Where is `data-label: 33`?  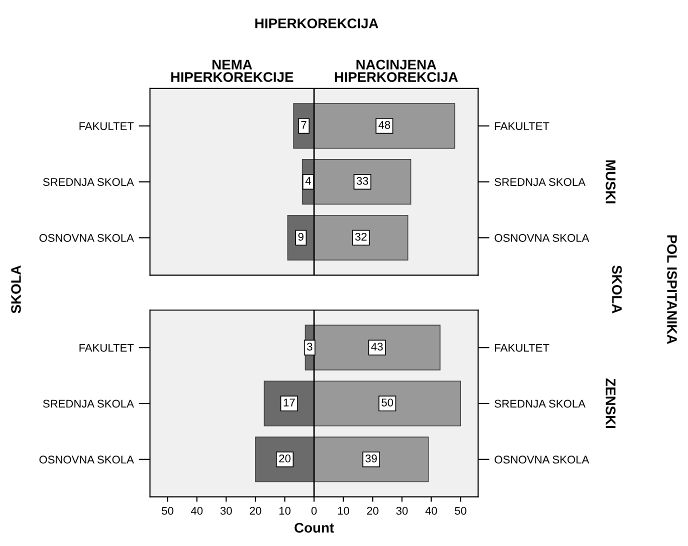
data-label: 33 is located at coordinates (362, 180).